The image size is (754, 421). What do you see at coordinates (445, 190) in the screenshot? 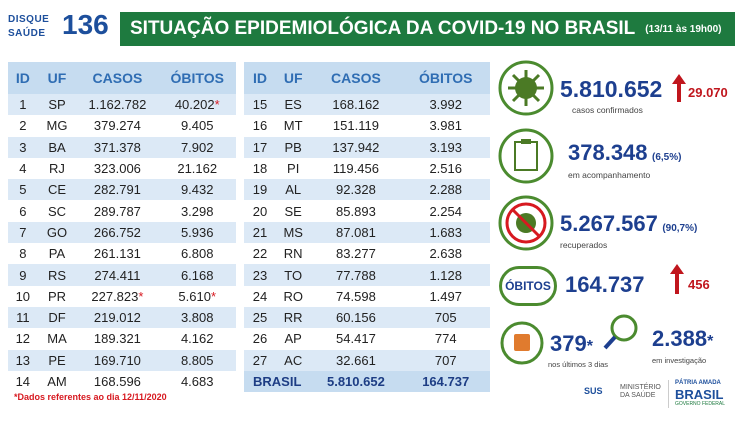
I see `cell: 2.288` at bounding box center [445, 190].